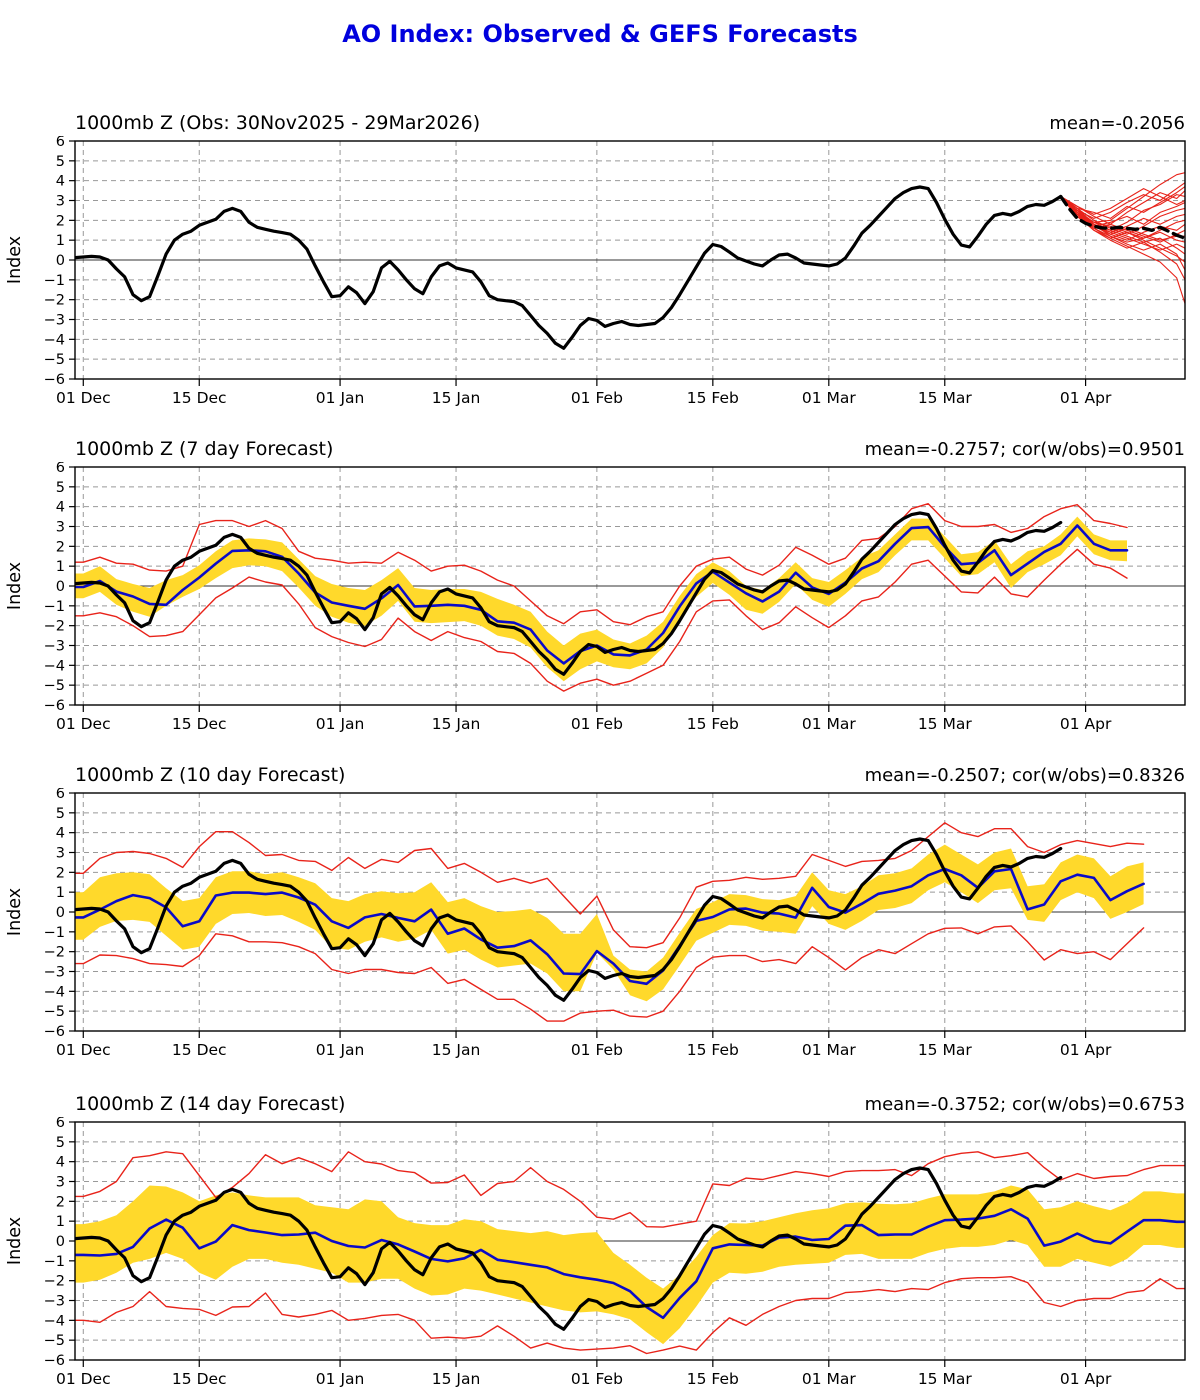 The height and width of the screenshot is (1400, 1200). Describe the element at coordinates (1024, 449) in the screenshot. I see `panel-stats: mean=-0.2757; cor(w/obs)=0.9501` at that location.